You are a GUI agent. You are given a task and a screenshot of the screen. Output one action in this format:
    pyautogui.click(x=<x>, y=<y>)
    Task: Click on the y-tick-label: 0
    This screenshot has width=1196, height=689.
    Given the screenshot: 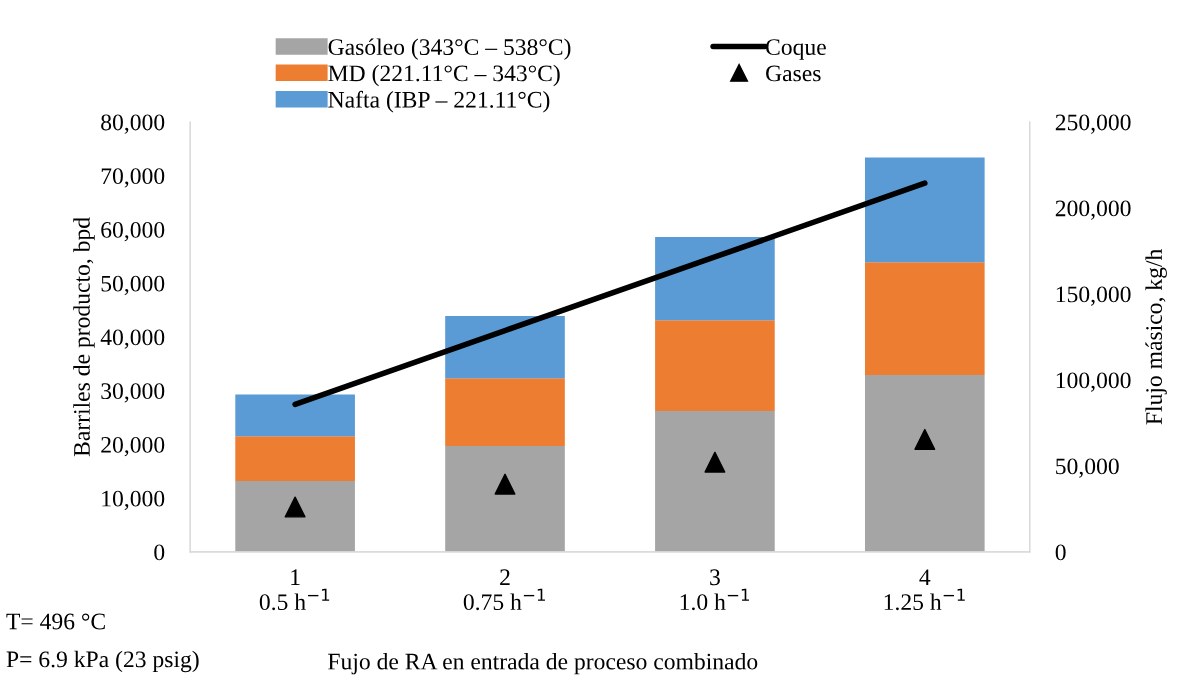 What is the action you would take?
    pyautogui.click(x=159, y=552)
    